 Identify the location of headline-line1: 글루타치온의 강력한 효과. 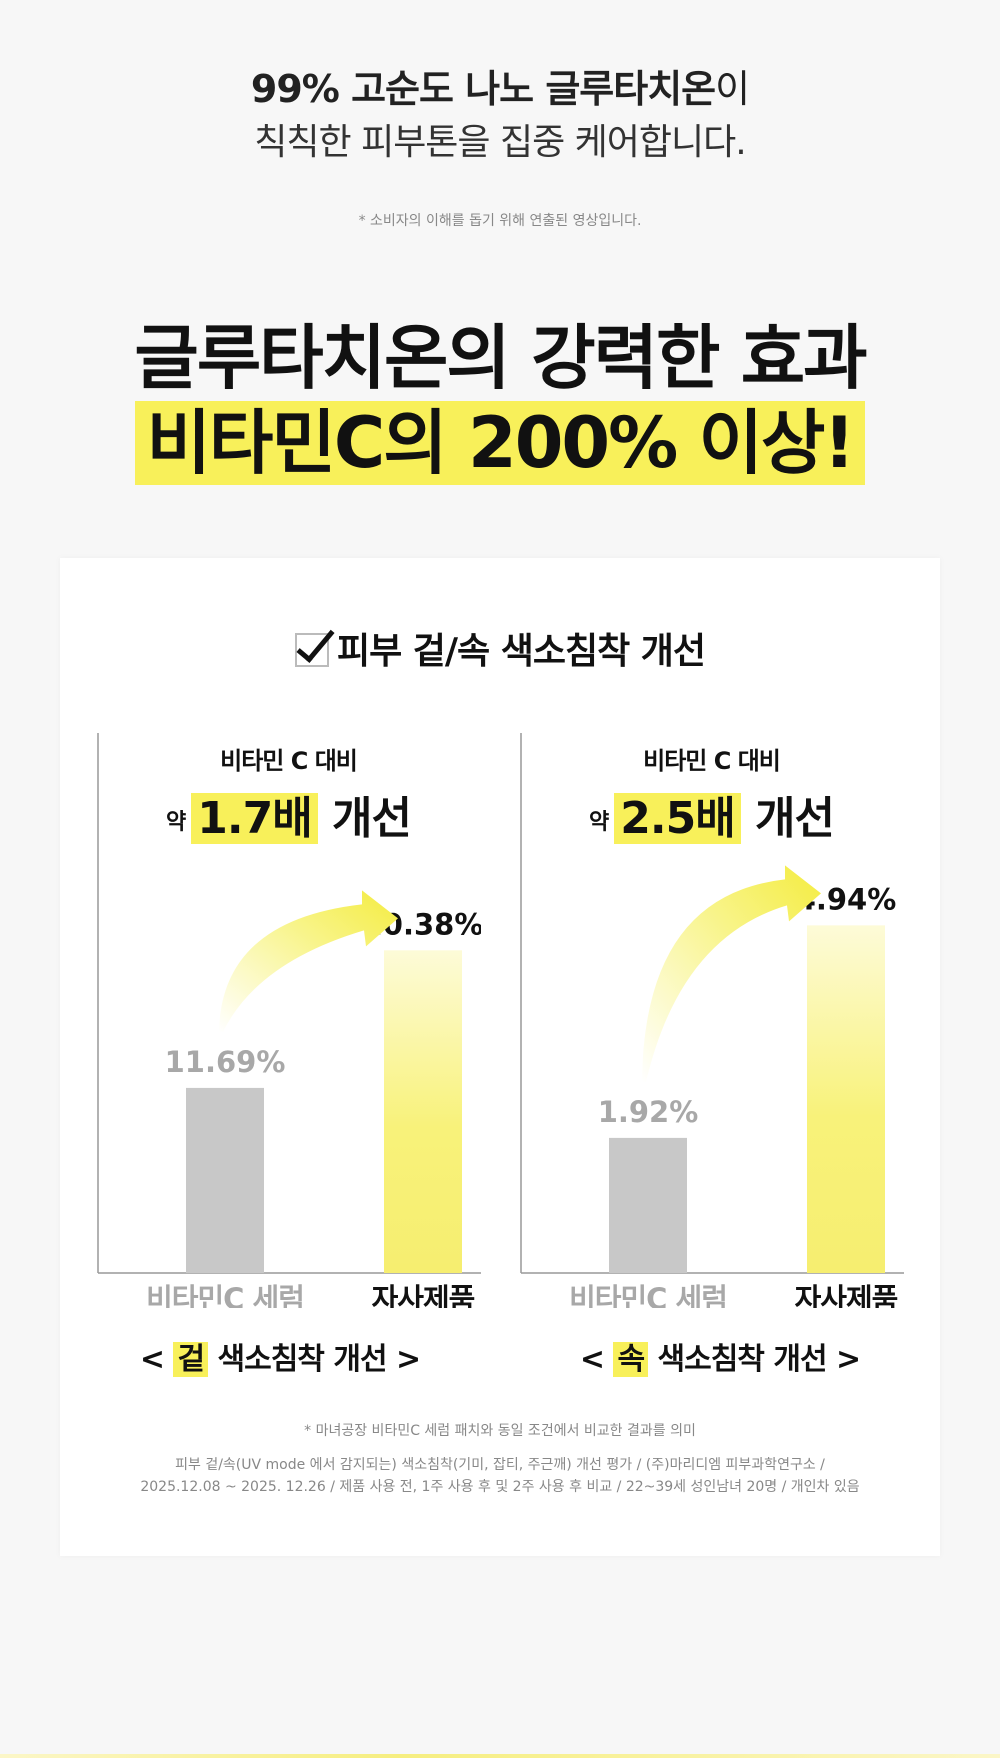
(500, 358).